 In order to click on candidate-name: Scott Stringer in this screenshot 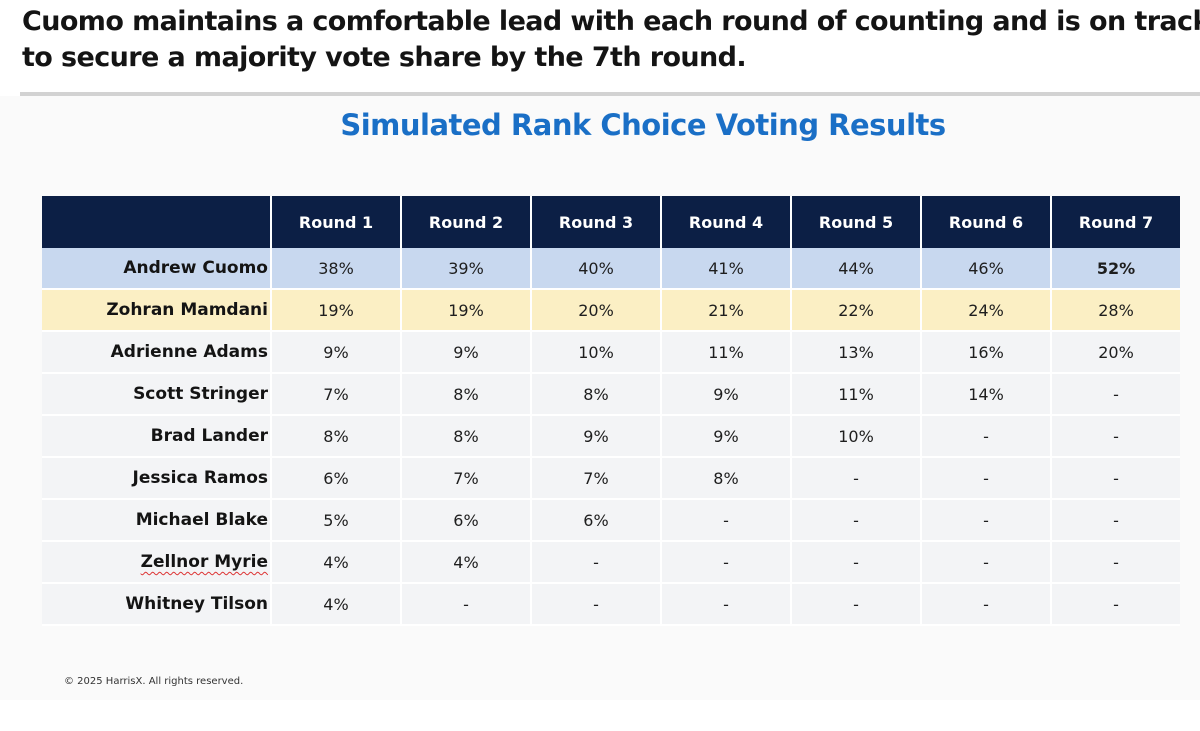, I will do `click(156, 395)`.